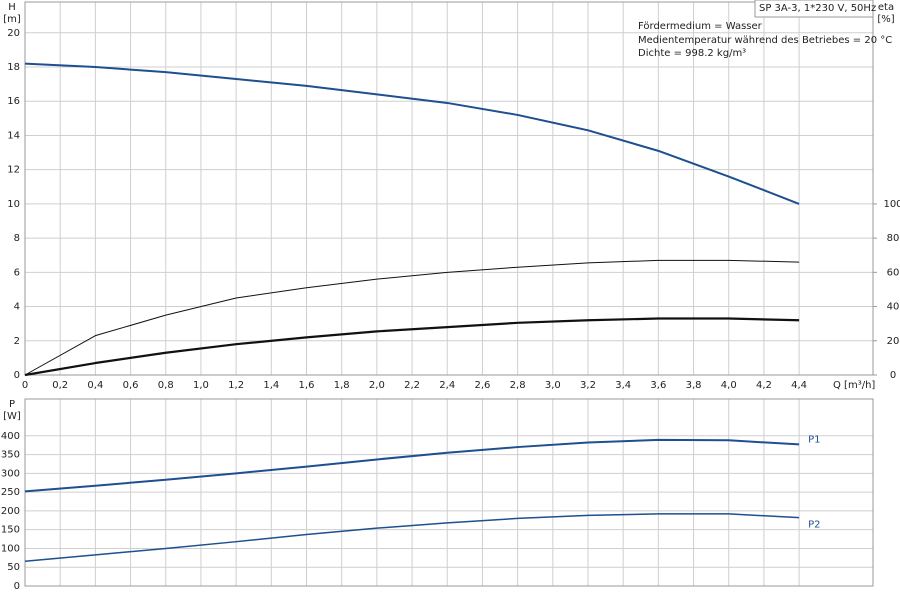  I want to click on y-tick-label: 18, so click(13, 67).